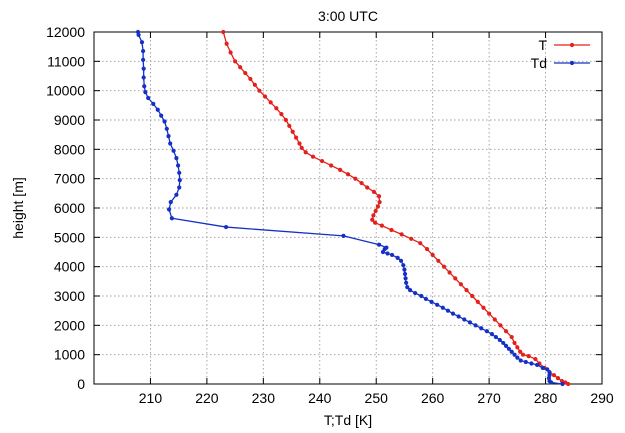 This screenshot has width=625, height=433. Describe the element at coordinates (320, 398) in the screenshot. I see `x-tick-label: 240` at that location.